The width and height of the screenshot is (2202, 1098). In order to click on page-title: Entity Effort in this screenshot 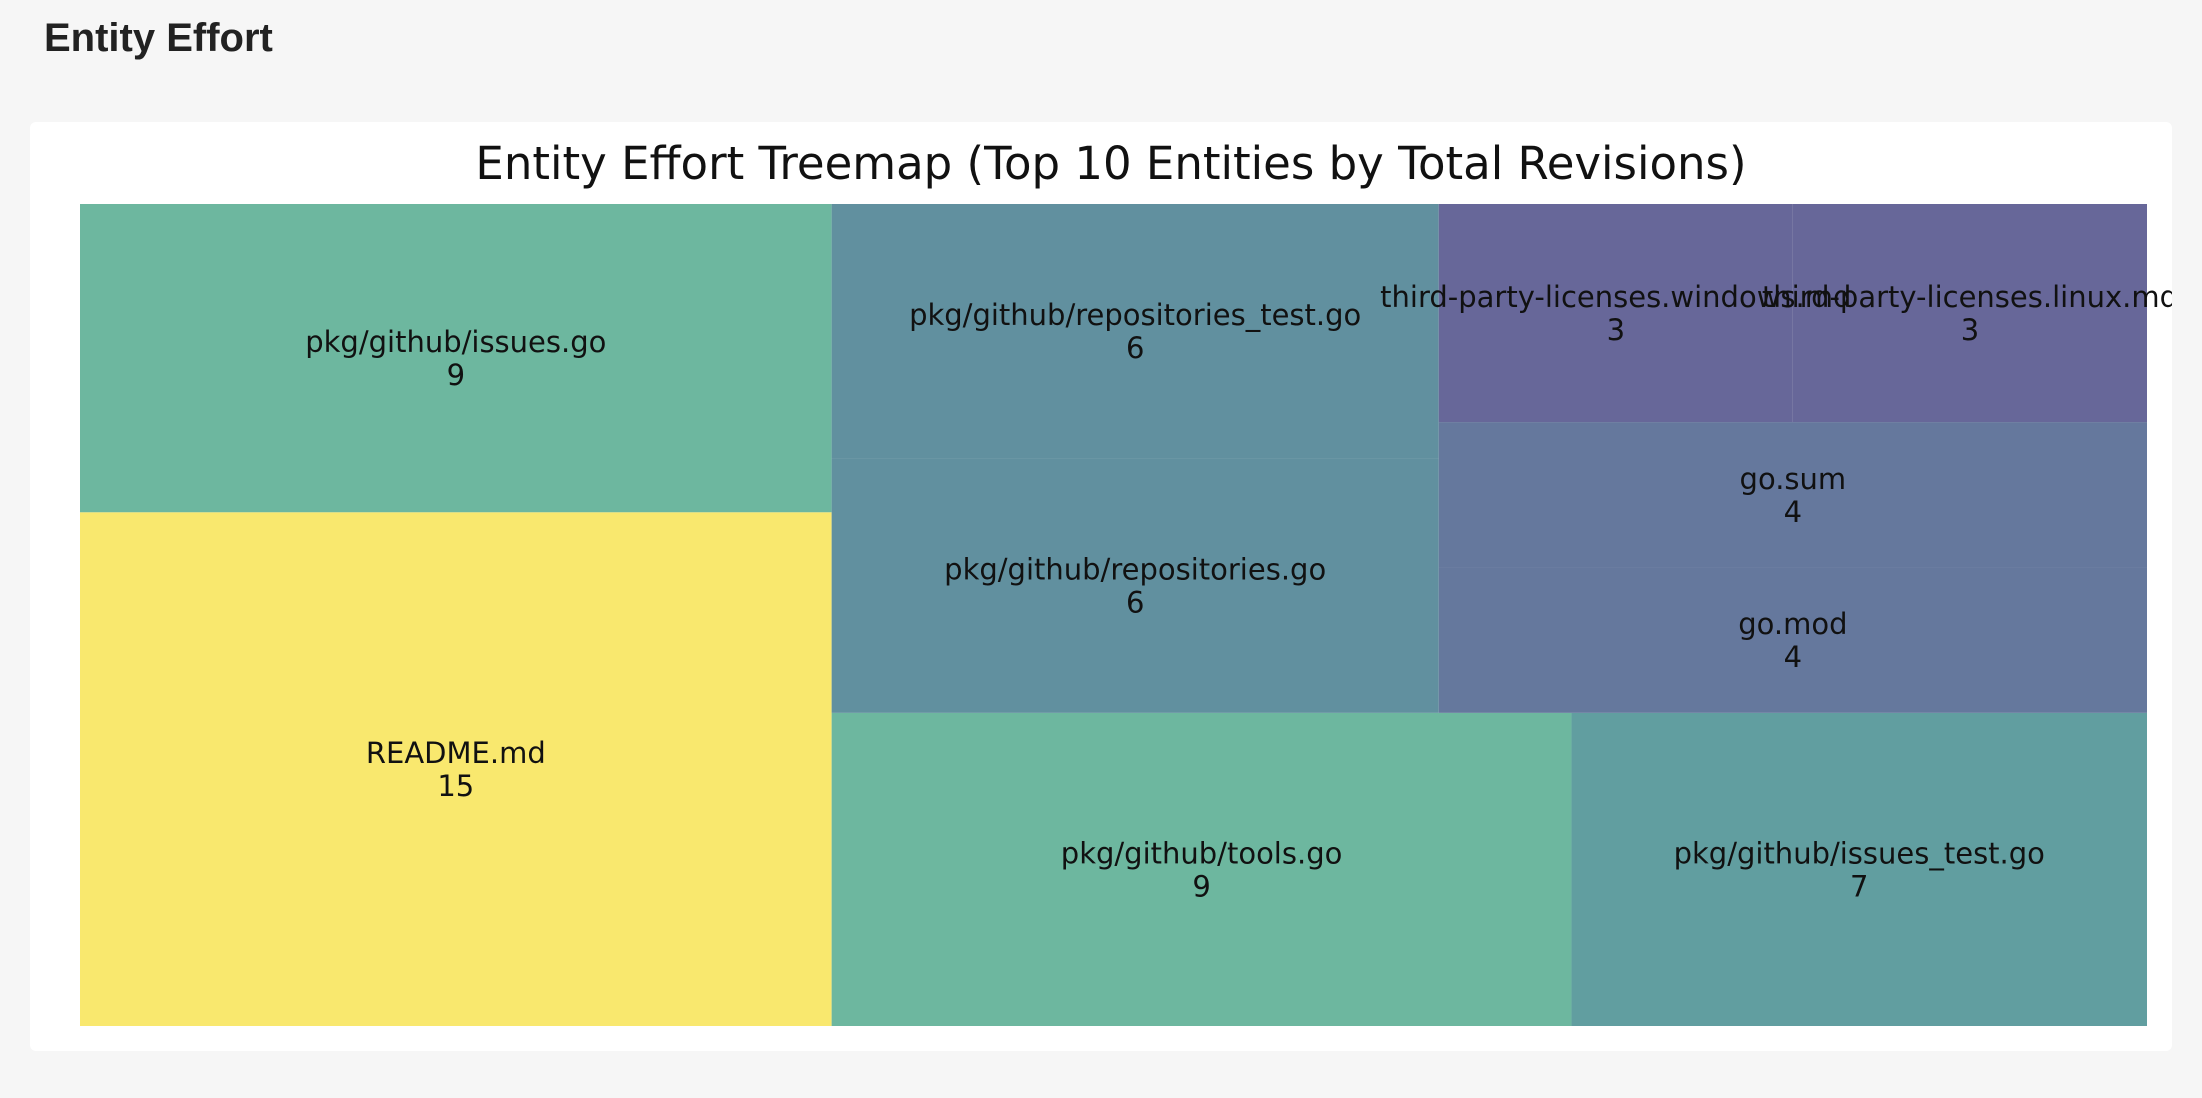, I will do `click(158, 38)`.